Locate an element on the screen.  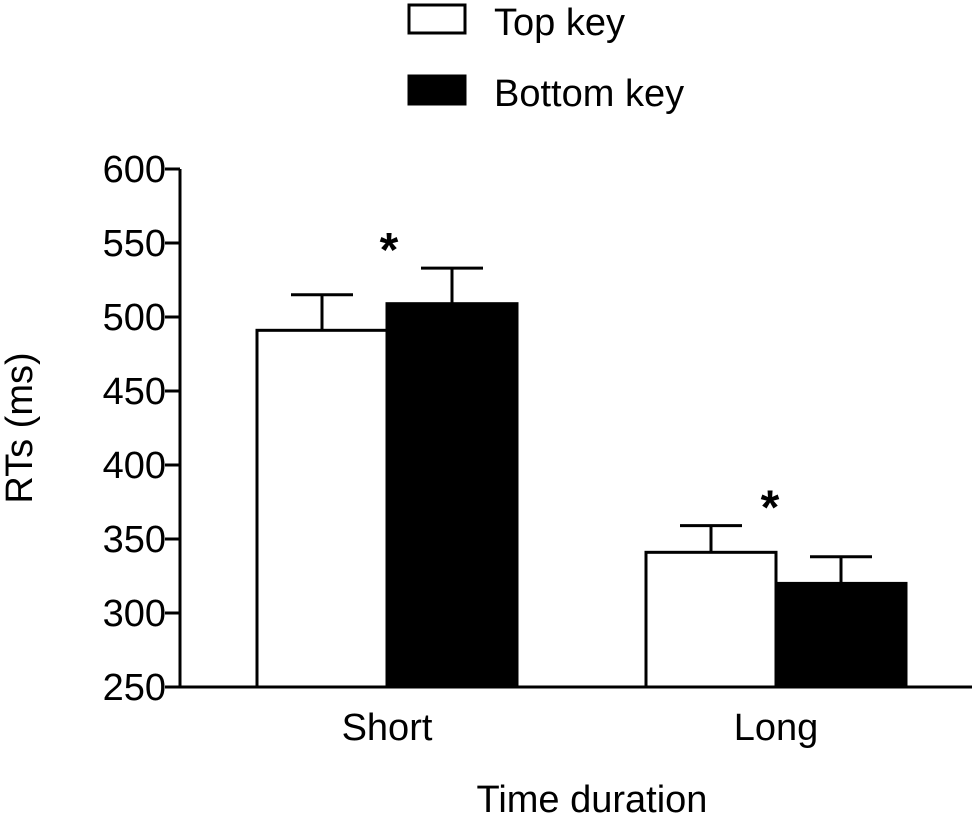
y-tick-label: 300 is located at coordinates (134, 614).